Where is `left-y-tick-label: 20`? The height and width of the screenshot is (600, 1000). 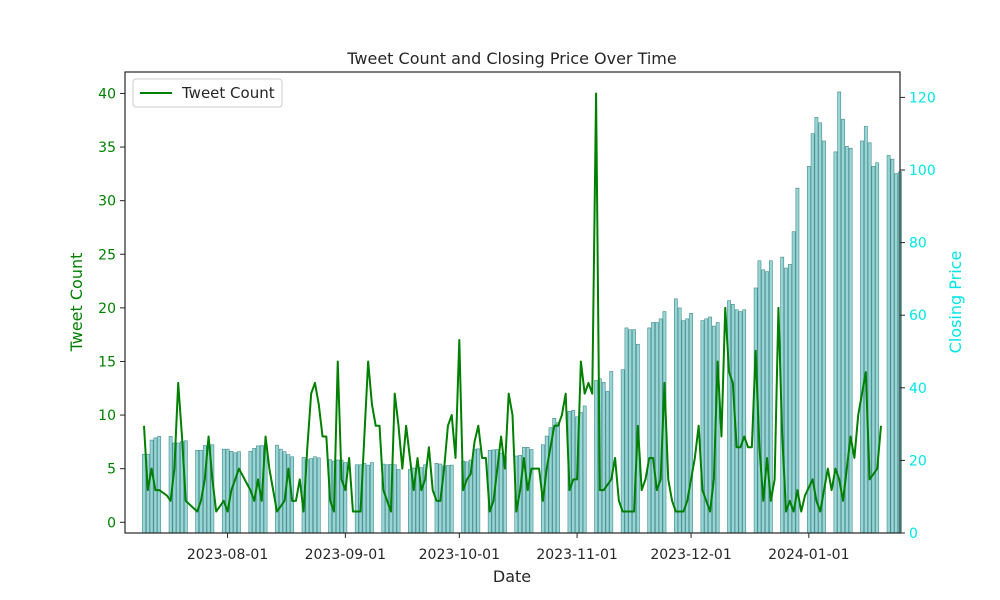 left-y-tick-label: 20 is located at coordinates (107, 309).